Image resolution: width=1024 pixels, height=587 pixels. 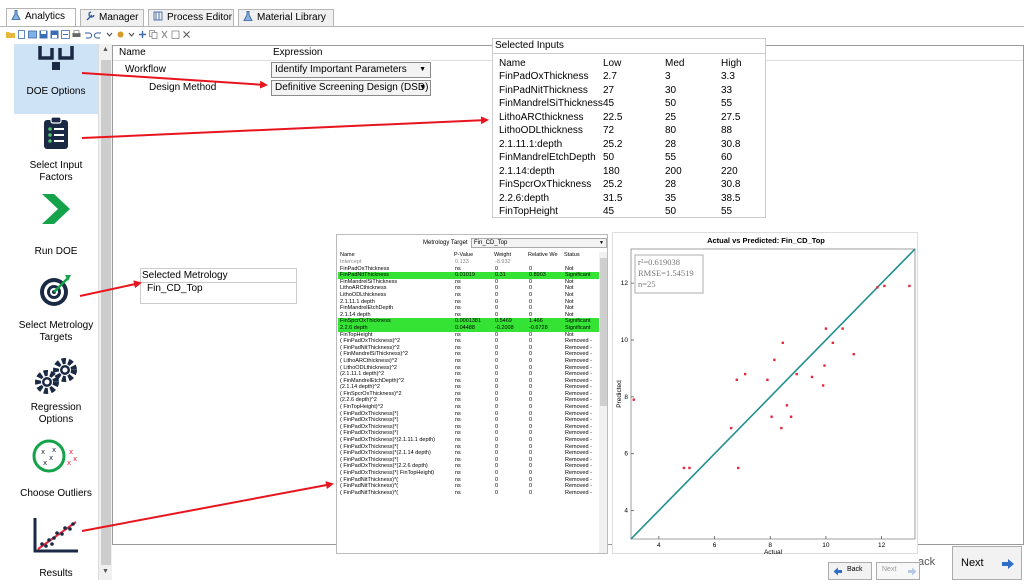 What do you see at coordinates (175, 34) in the screenshot?
I see `paste-icon` at bounding box center [175, 34].